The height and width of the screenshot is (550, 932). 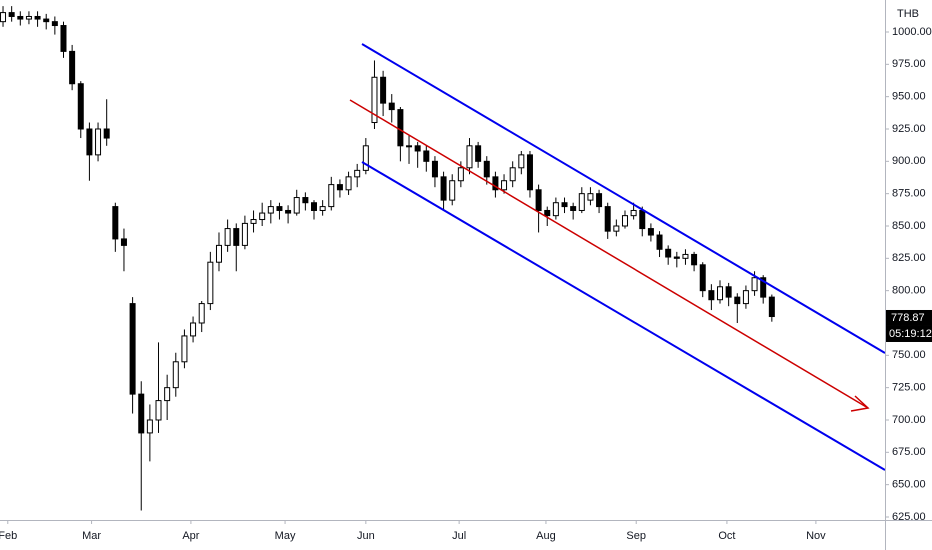 I want to click on y-tick-label: 750.00, so click(x=909, y=355).